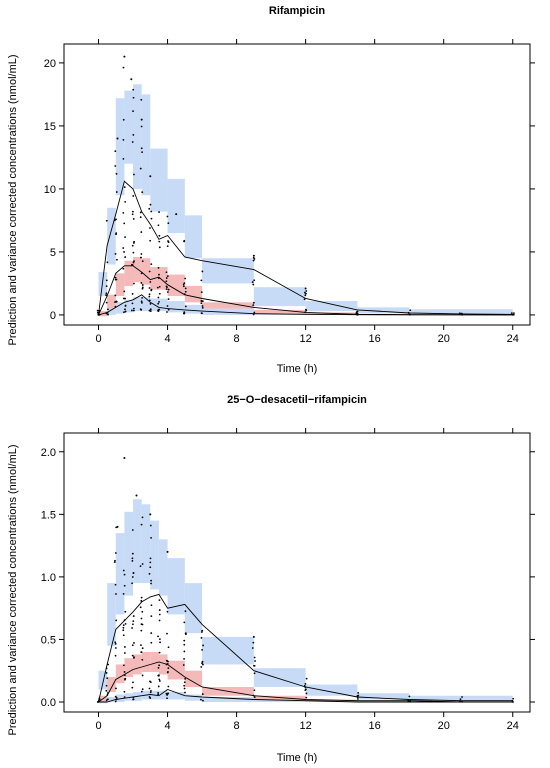 This screenshot has height=768, width=550. Describe the element at coordinates (305, 695) in the screenshot. I see `des-observed-lower-percentile-line` at that location.